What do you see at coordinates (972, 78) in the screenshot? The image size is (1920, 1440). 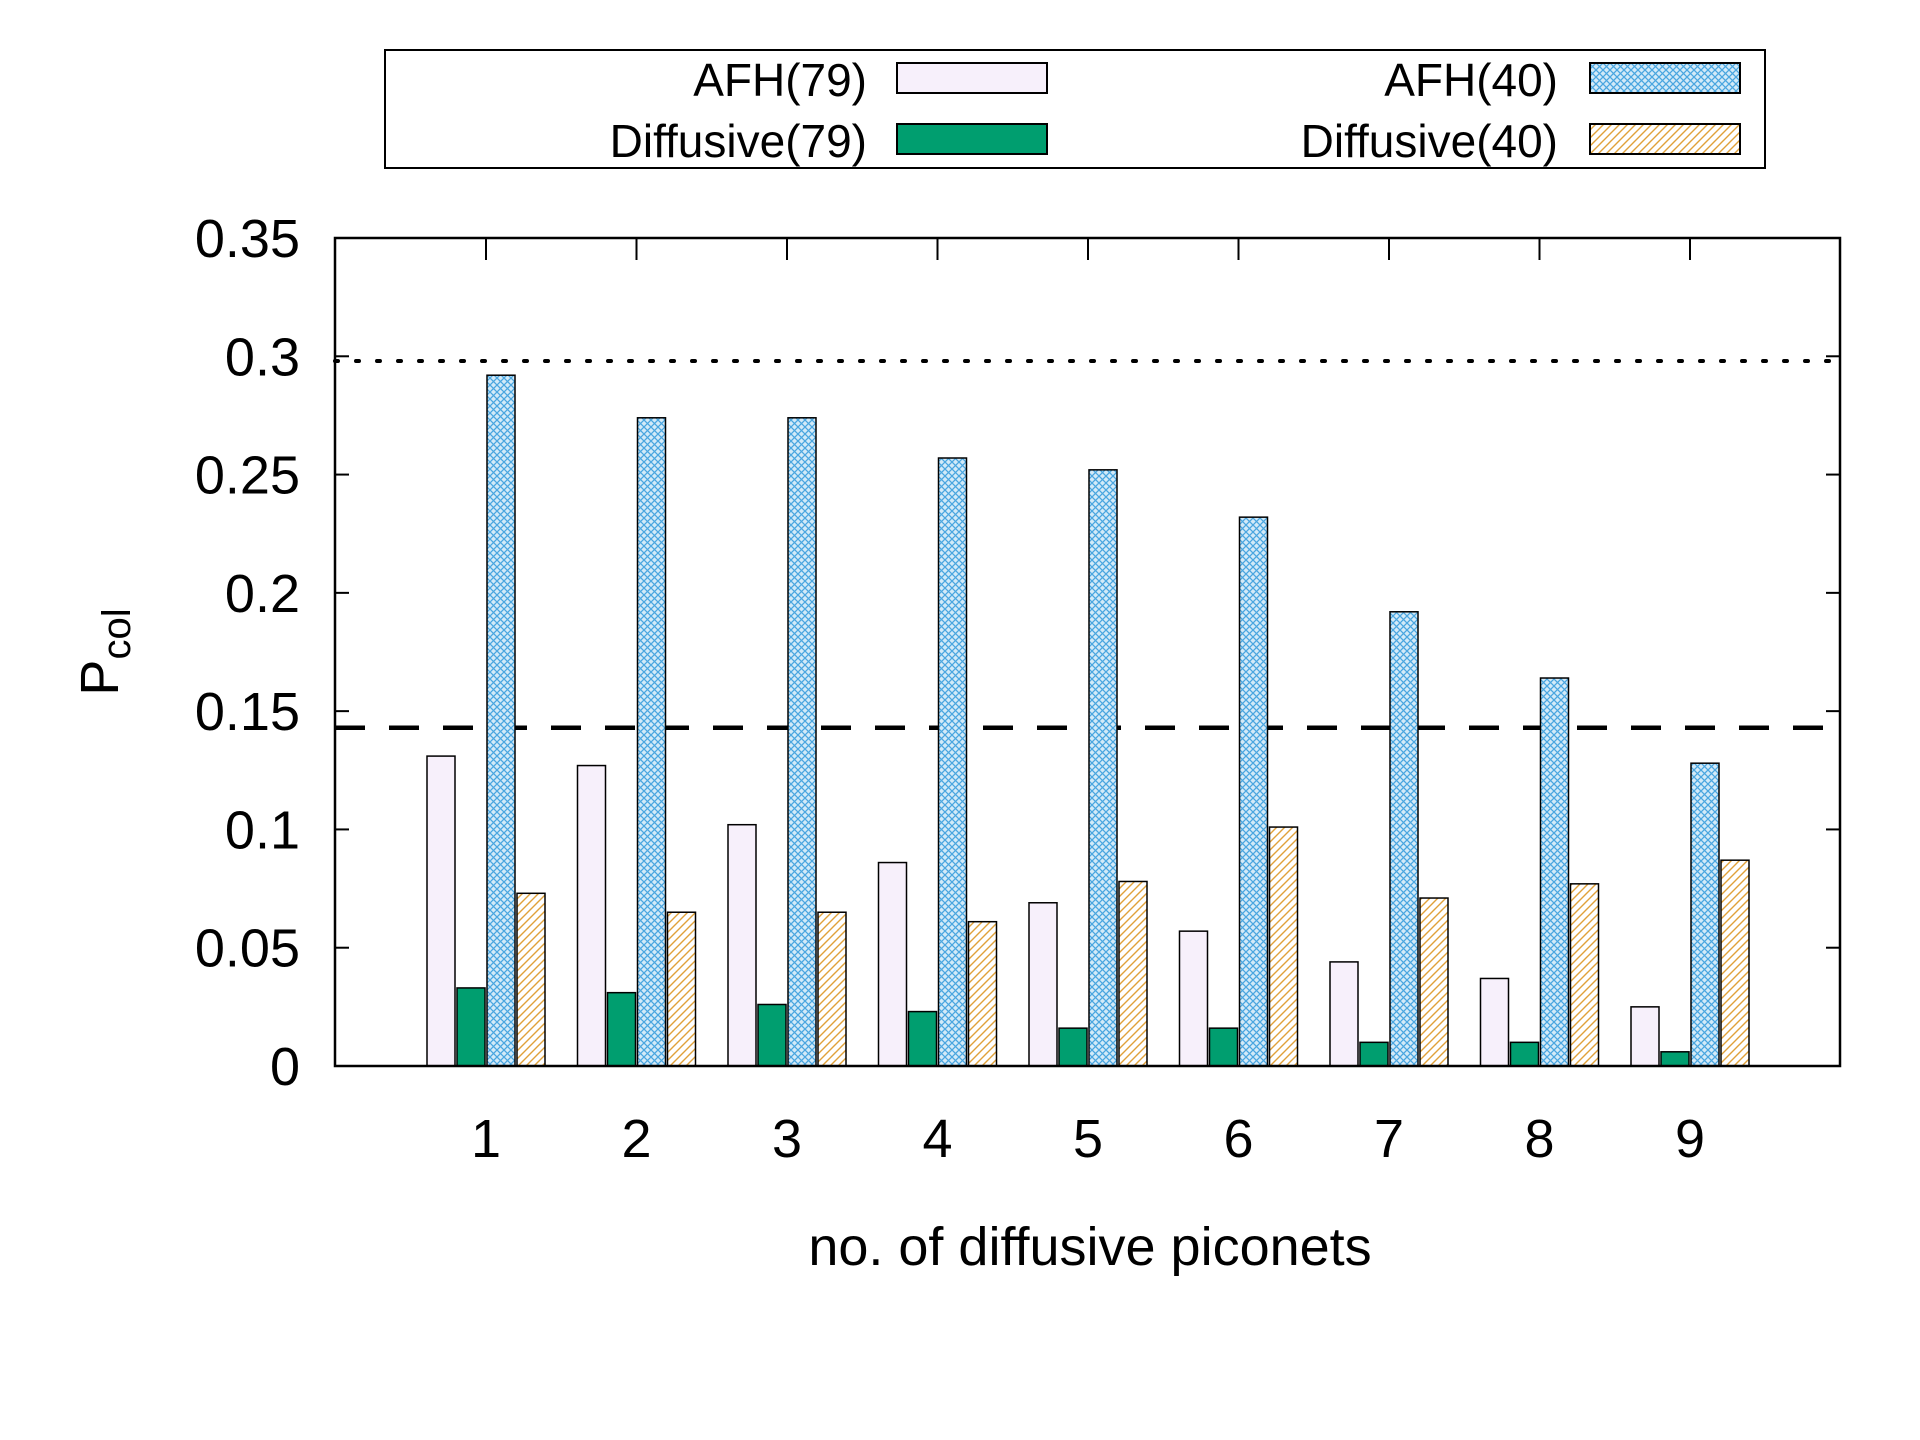 I see `legend-swatch-afh79` at bounding box center [972, 78].